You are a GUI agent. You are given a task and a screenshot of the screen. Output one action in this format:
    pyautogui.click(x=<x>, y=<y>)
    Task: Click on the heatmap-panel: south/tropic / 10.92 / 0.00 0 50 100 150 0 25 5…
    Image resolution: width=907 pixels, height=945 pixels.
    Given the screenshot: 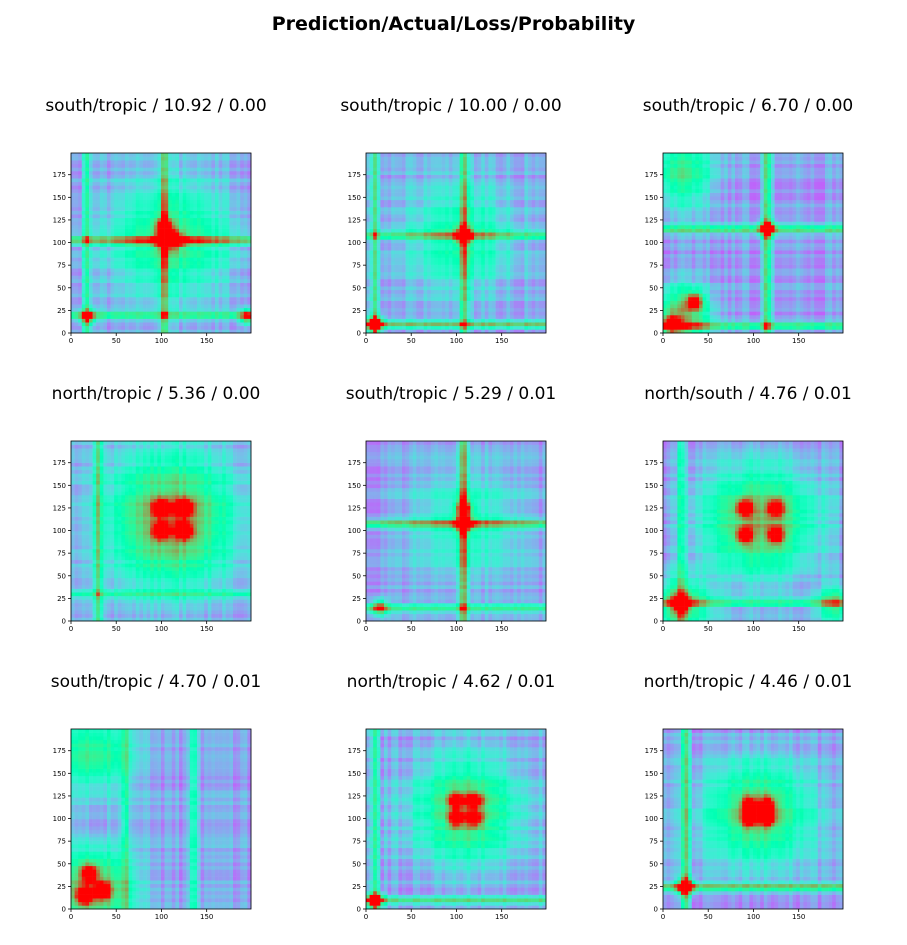 What is the action you would take?
    pyautogui.click(x=173, y=231)
    